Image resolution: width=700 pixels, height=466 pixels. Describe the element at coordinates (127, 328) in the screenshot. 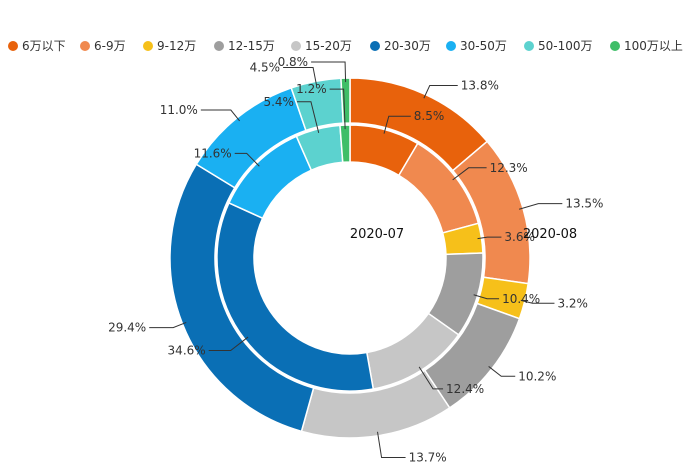

I see `data-label-outer-cat-5: 29.4%` at that location.